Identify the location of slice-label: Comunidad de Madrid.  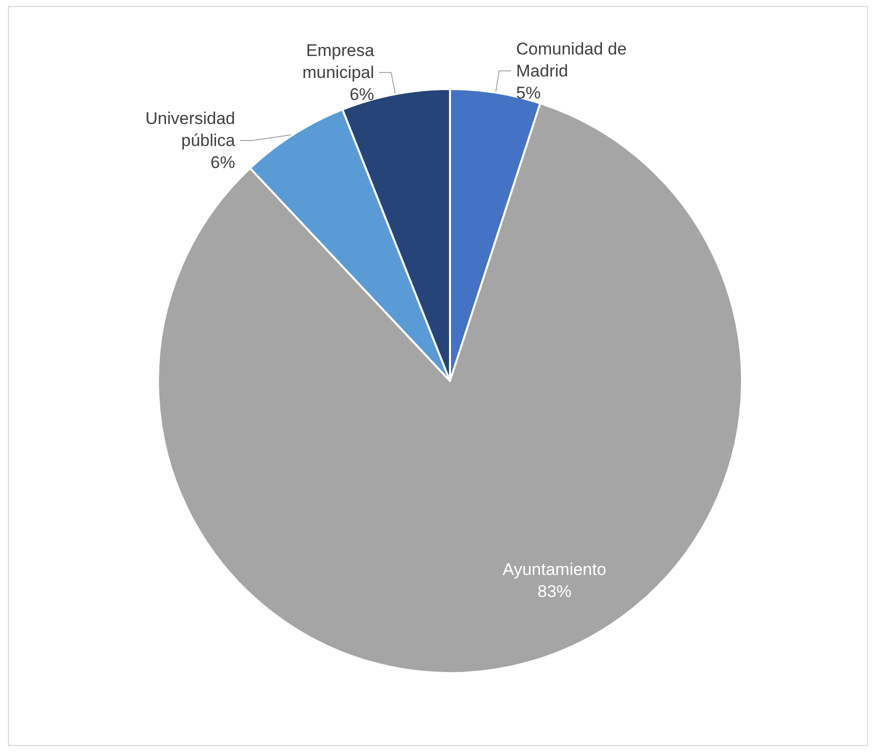
(571, 59).